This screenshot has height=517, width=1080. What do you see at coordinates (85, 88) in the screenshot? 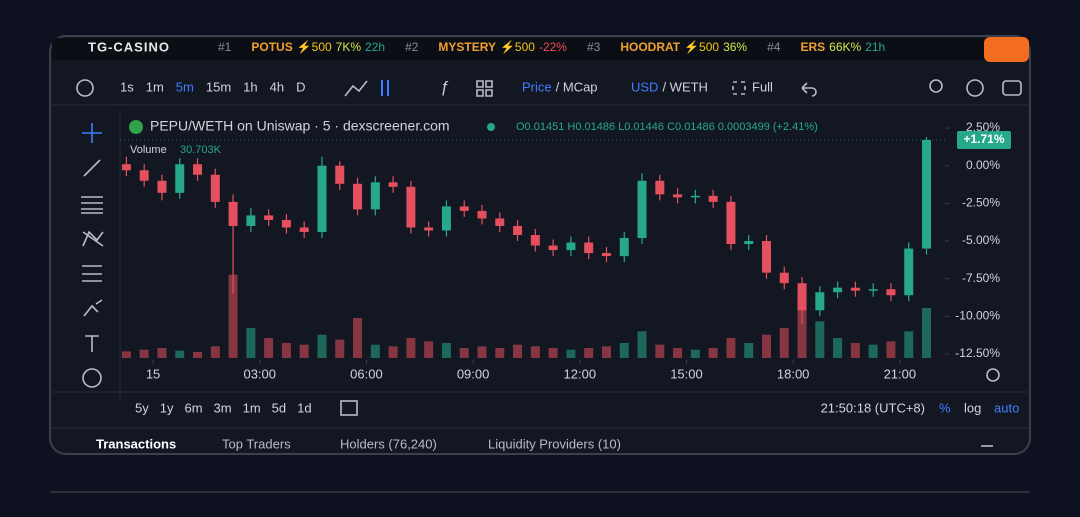
I see `add-icon` at bounding box center [85, 88].